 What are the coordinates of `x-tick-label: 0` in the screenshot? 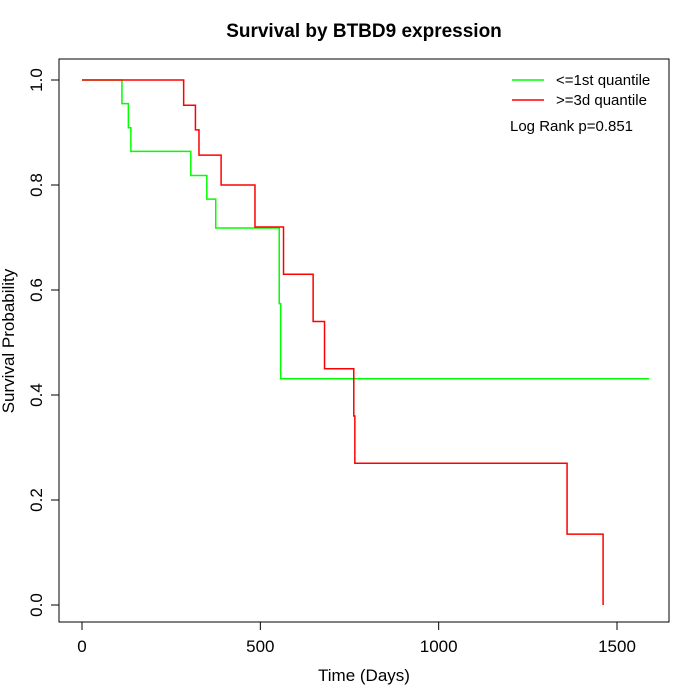 It's located at (81, 646).